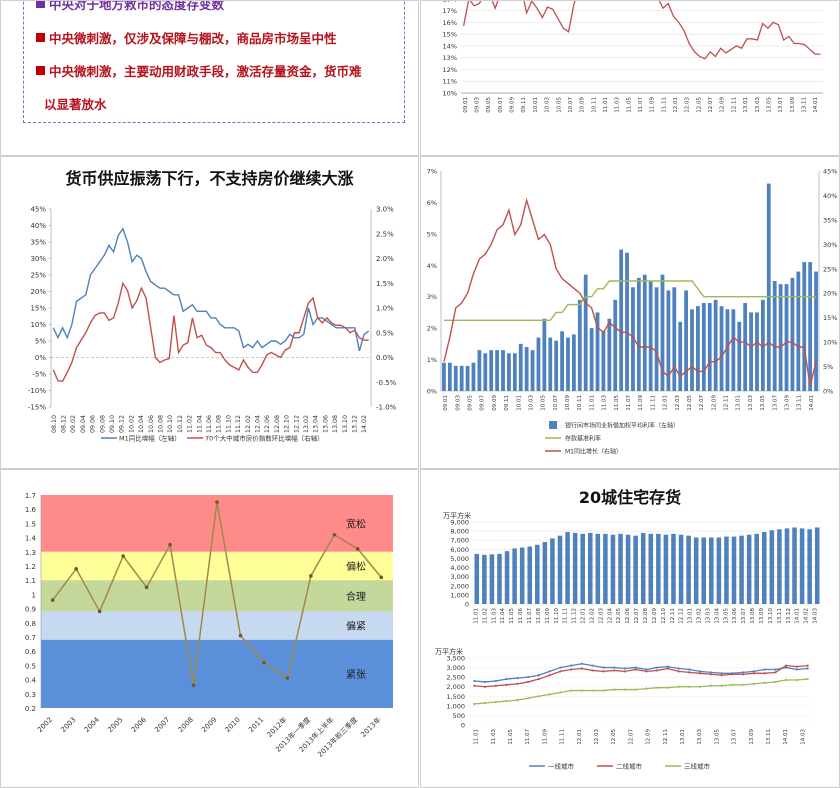  What do you see at coordinates (459, 541) in the screenshot?
I see `y-tick-label: 7,000` at bounding box center [459, 541].